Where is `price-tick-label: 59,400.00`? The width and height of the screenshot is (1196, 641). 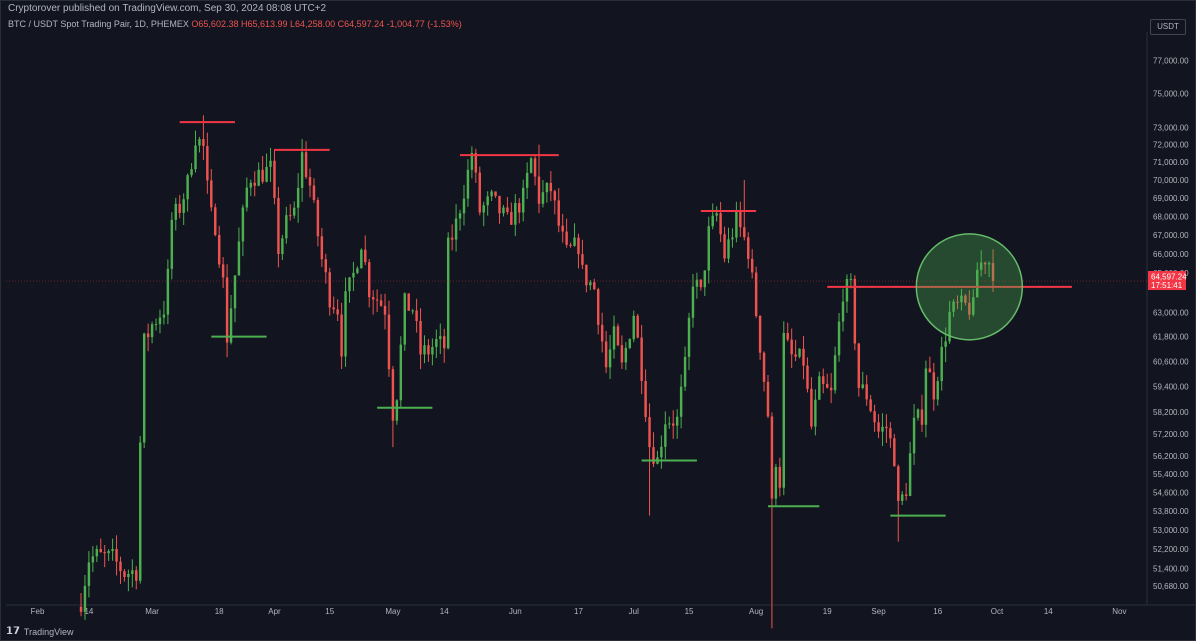
price-tick-label: 59,400.00 is located at coordinates (1171, 386).